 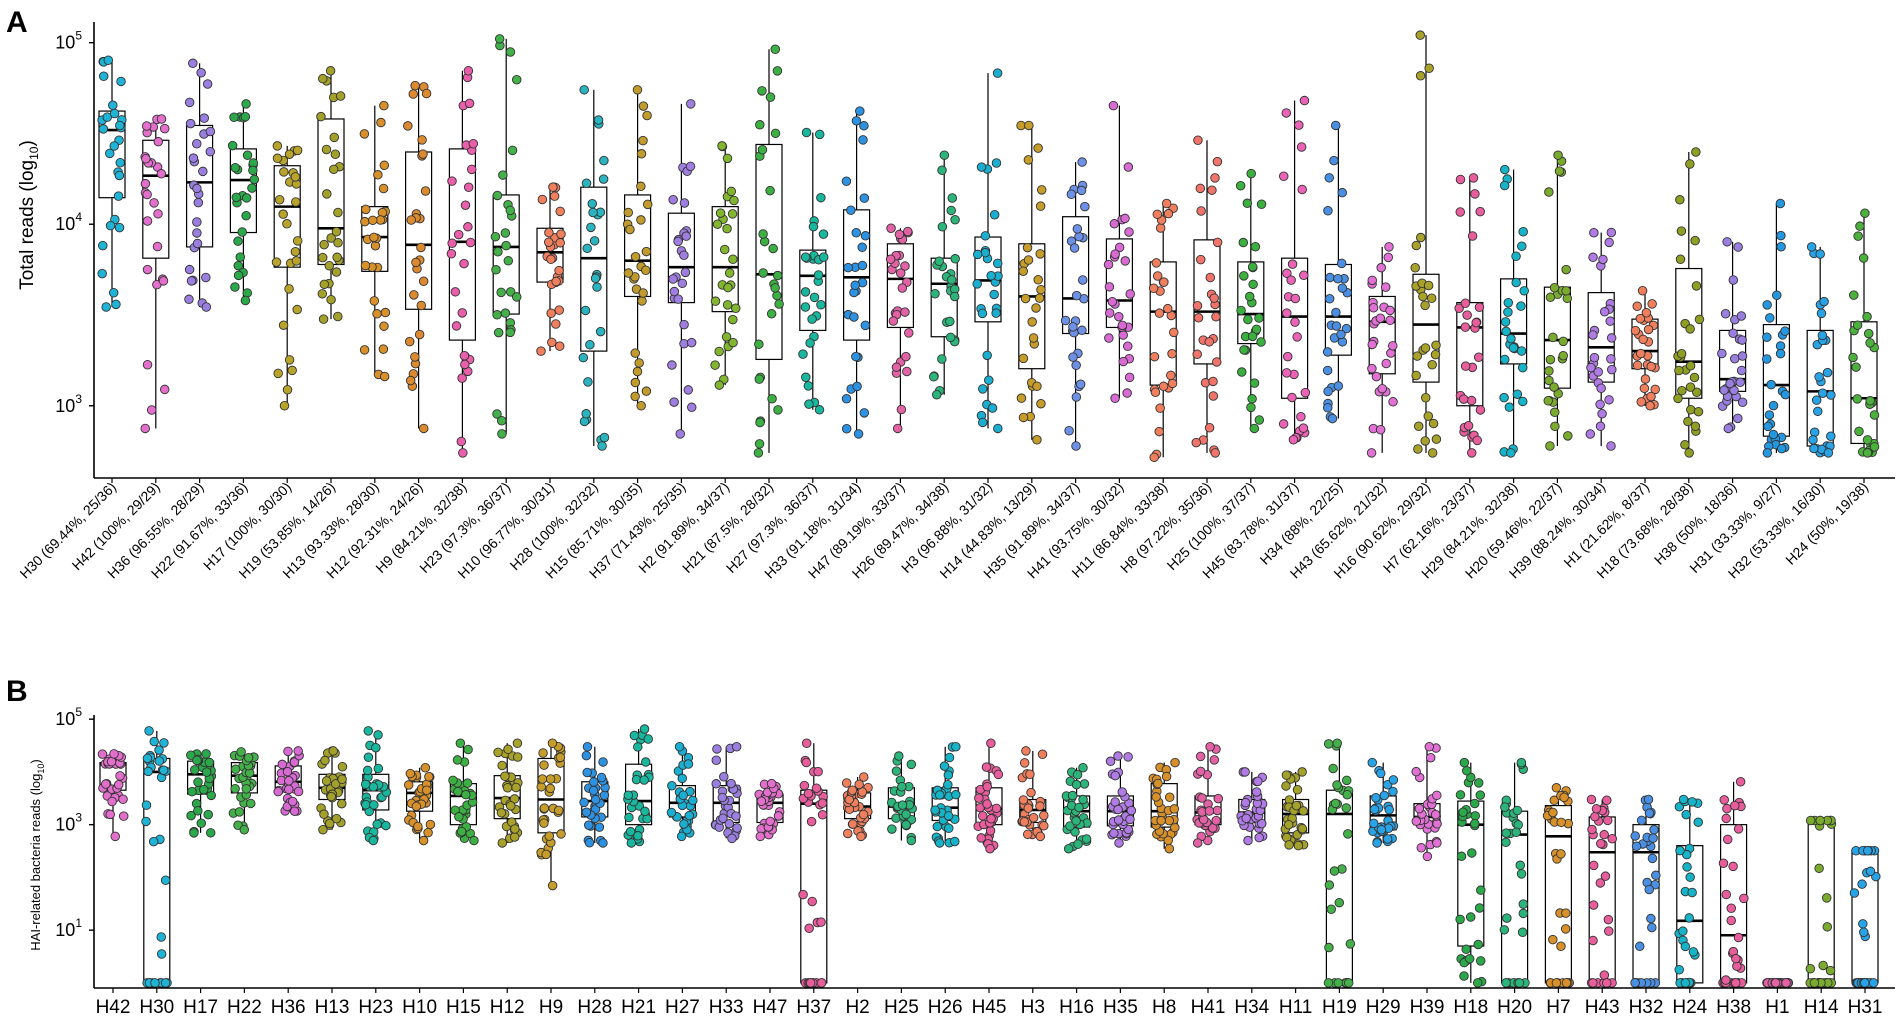 I want to click on x-tick-label: H21, so click(x=638, y=1007).